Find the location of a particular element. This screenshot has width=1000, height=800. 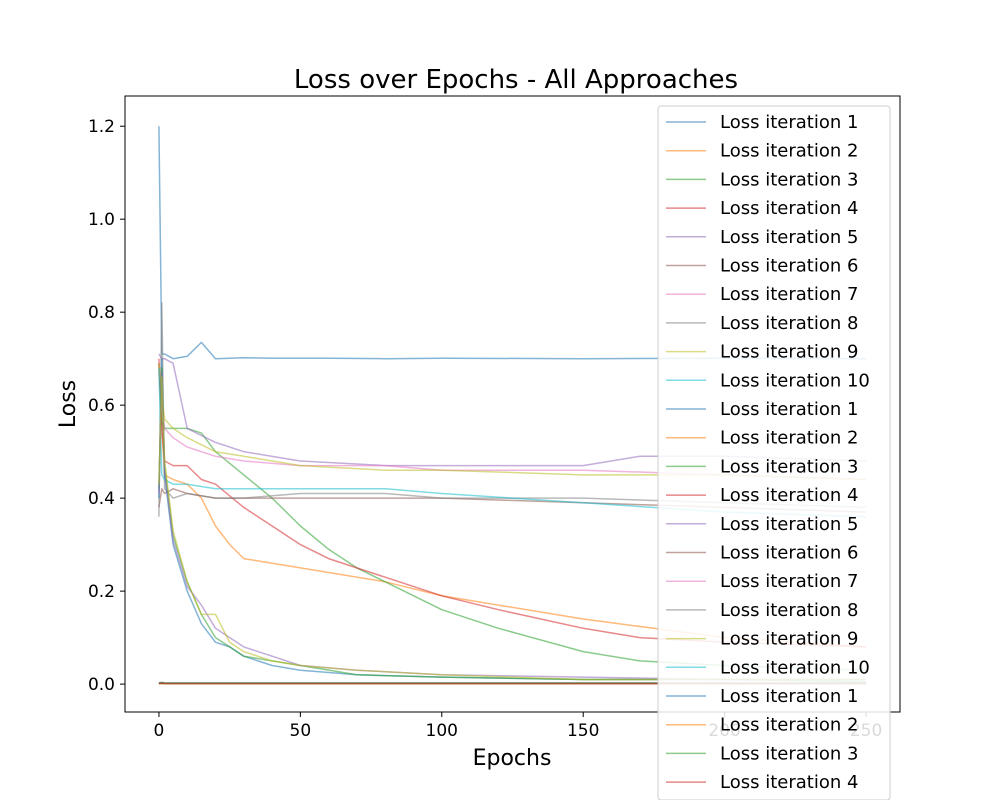

x-tick-label: 50 is located at coordinates (301, 731).